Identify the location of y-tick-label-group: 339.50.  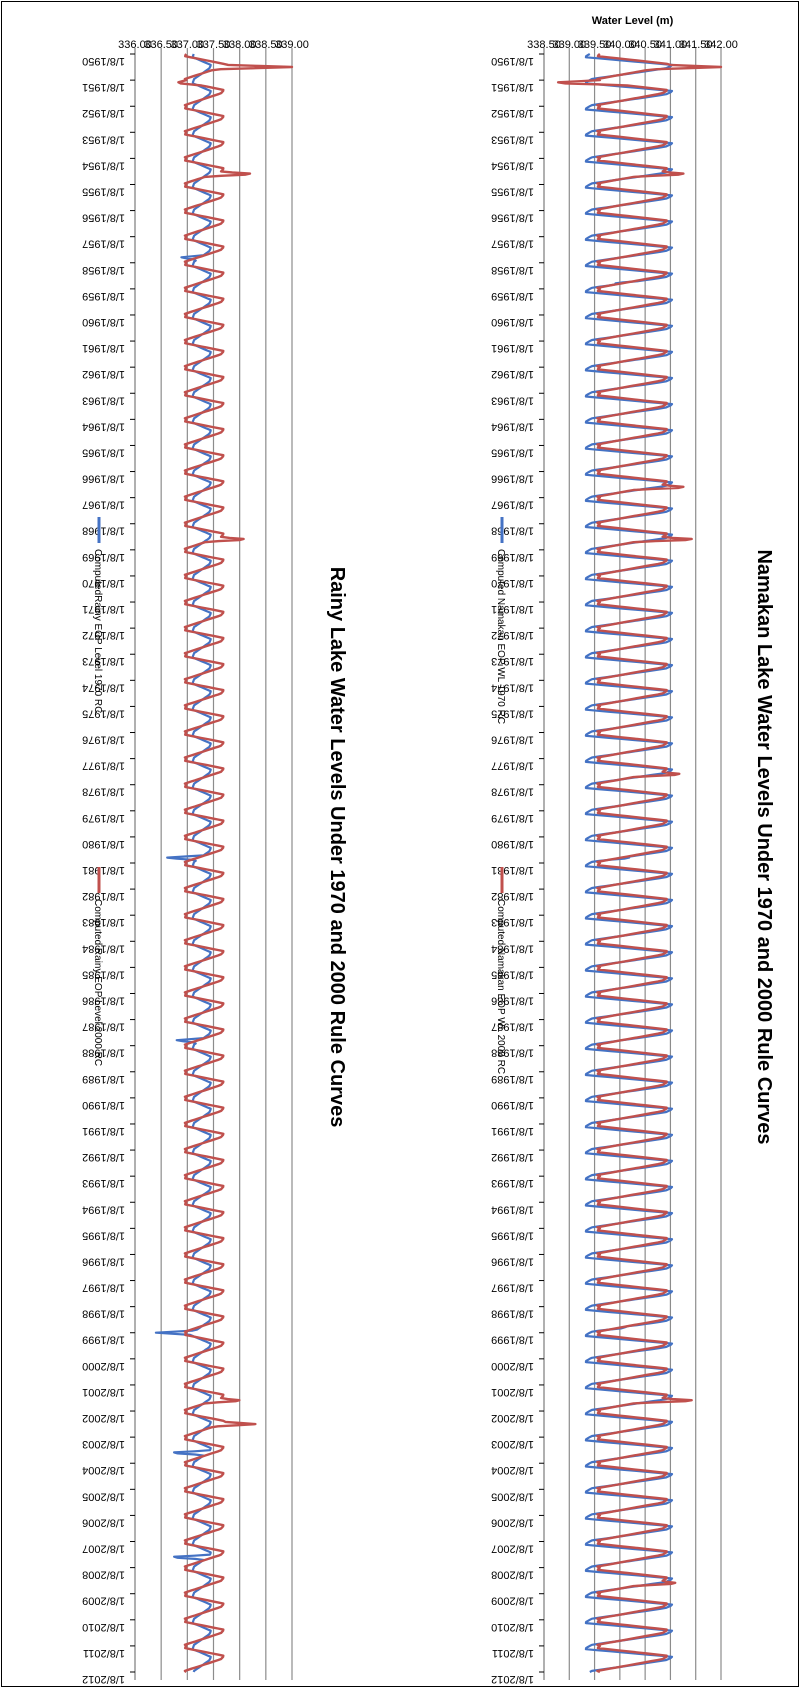
(595, 45).